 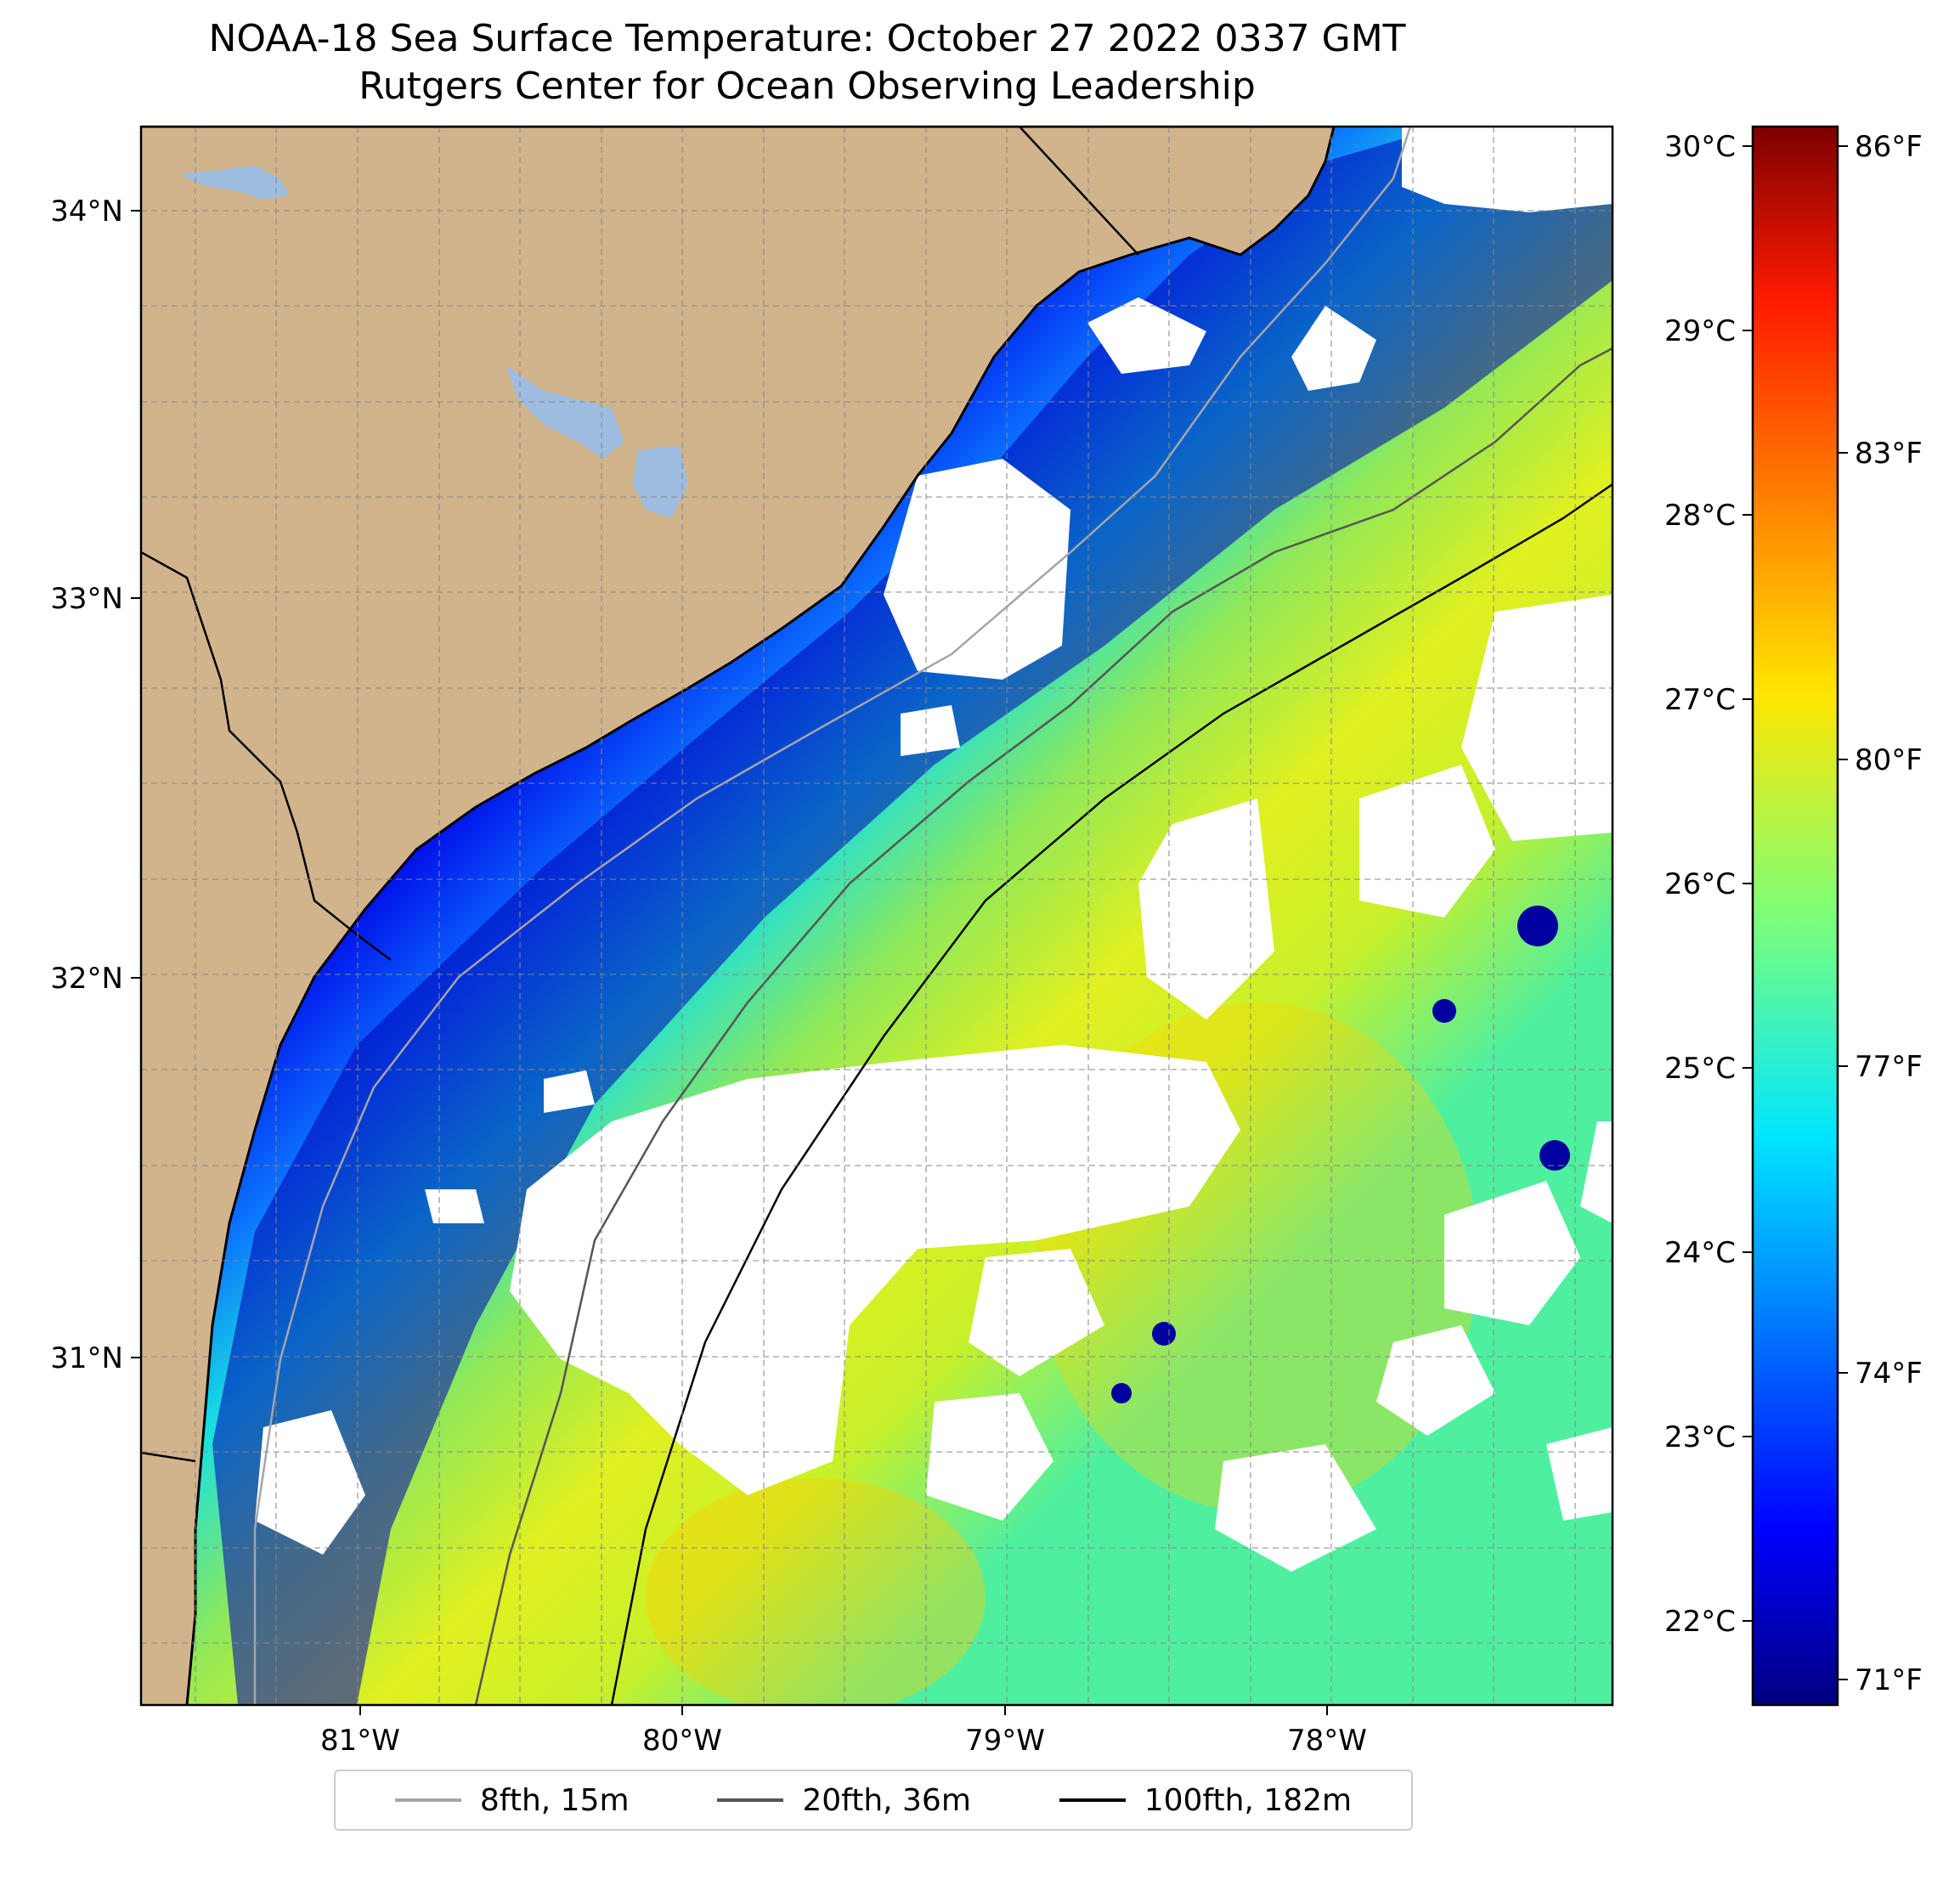 What do you see at coordinates (1700, 331) in the screenshot?
I see `colorbar-celsius-label: 29°C` at bounding box center [1700, 331].